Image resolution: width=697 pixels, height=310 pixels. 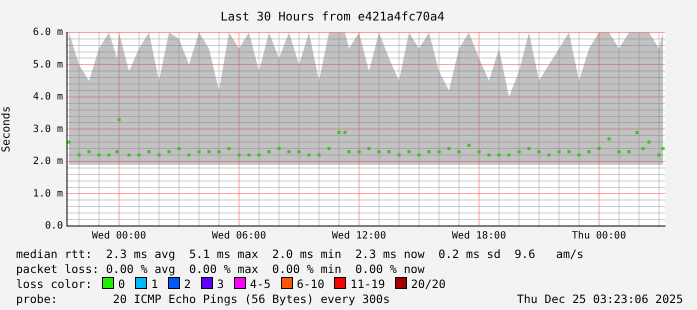 I want to click on x-tick-label: Wed 12:00, so click(x=359, y=236).